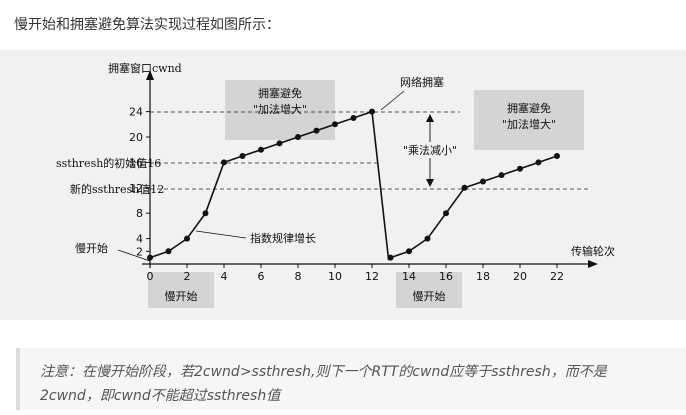 The height and width of the screenshot is (415, 686). Describe the element at coordinates (108, 163) in the screenshot. I see `initial-ssthresh-label: ssthresh的初始值16` at that location.